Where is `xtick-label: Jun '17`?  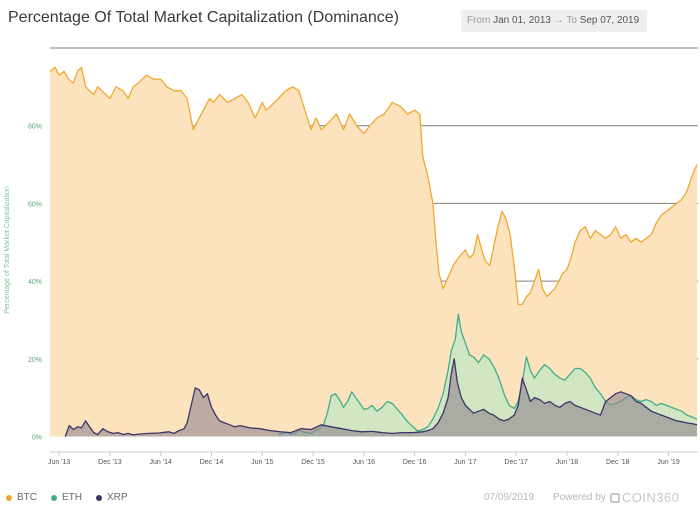
xtick-label: Jun '17 is located at coordinates (465, 462).